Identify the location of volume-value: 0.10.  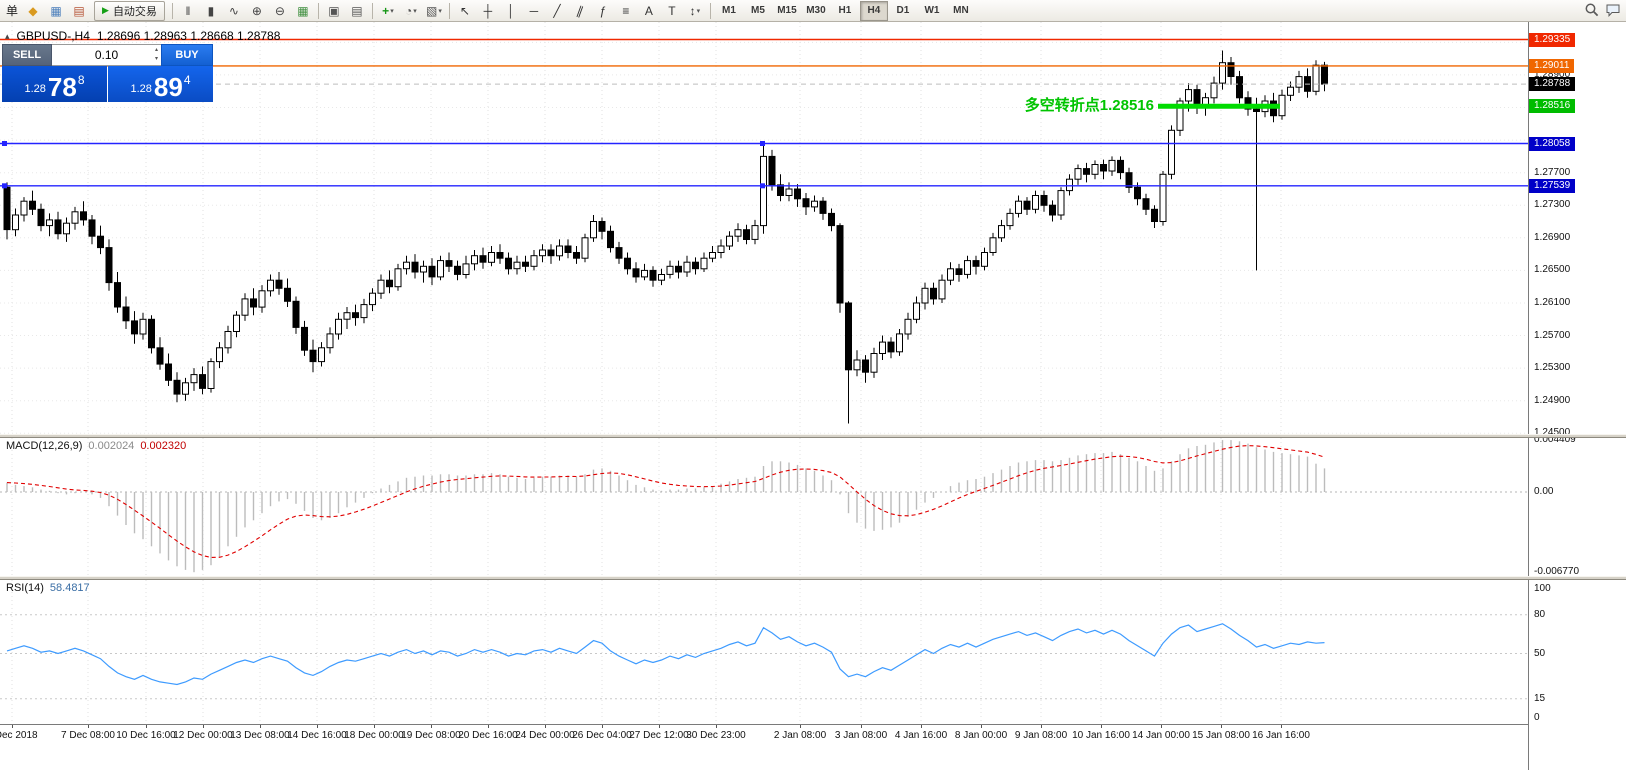
(106, 55).